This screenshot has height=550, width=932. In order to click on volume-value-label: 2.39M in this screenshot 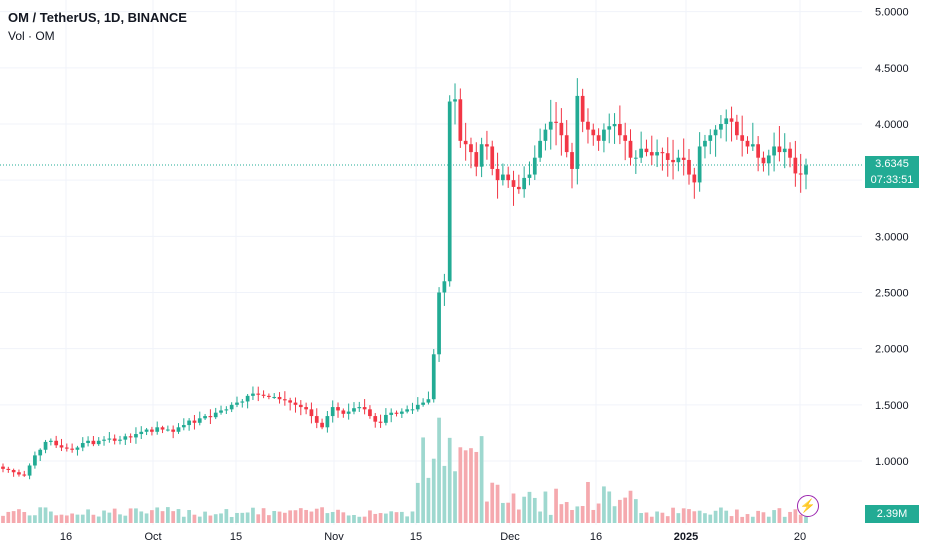, I will do `click(892, 514)`.